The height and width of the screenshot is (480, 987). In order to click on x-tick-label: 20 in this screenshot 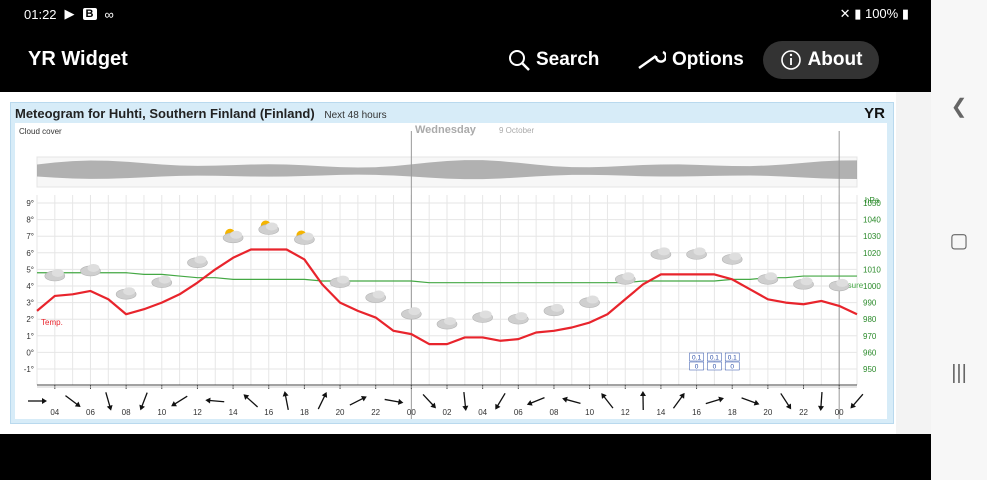, I will do `click(340, 412)`.